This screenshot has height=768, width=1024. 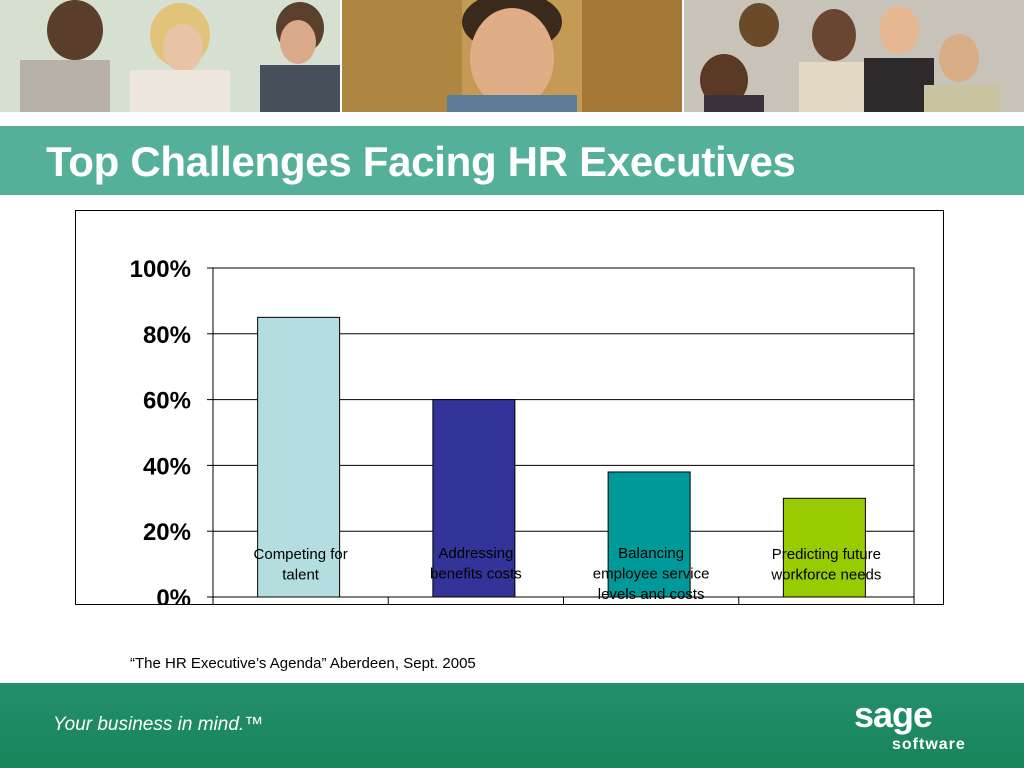 I want to click on category-label-line: Competing for, so click(x=301, y=554).